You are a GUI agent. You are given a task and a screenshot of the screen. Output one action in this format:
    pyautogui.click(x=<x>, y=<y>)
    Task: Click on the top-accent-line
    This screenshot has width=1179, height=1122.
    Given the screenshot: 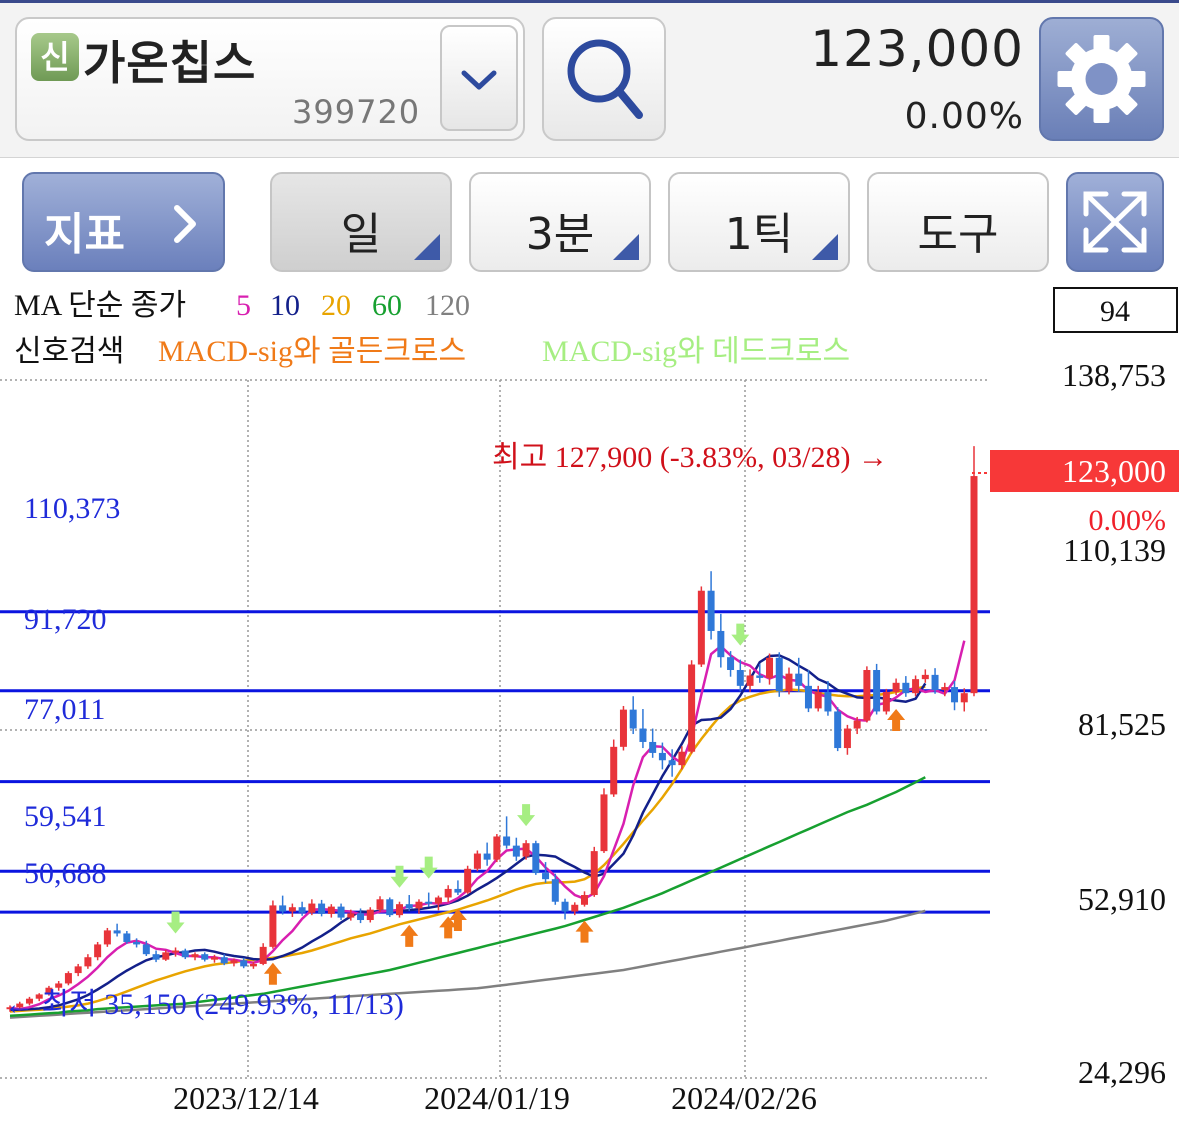 What is the action you would take?
    pyautogui.click(x=589, y=1)
    